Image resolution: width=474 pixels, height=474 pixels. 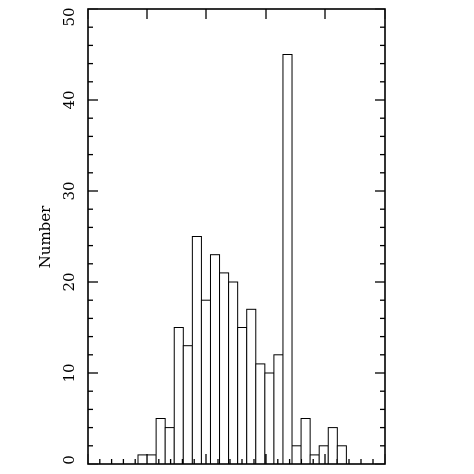 What do you see at coordinates (69, 460) in the screenshot?
I see `y-tick-label: 0` at bounding box center [69, 460].